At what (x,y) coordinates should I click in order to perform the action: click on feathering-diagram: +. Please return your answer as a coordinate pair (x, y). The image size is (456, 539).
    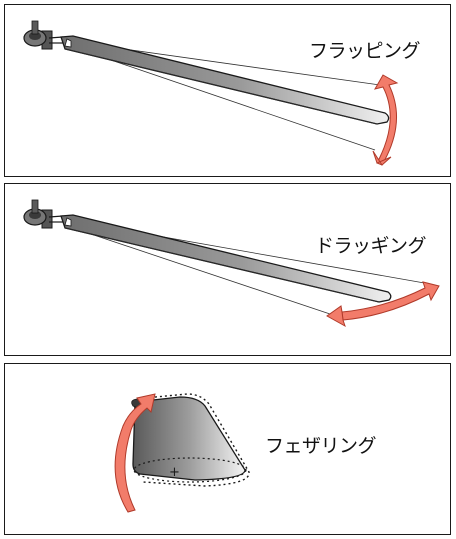
    Looking at the image, I should click on (182, 453).